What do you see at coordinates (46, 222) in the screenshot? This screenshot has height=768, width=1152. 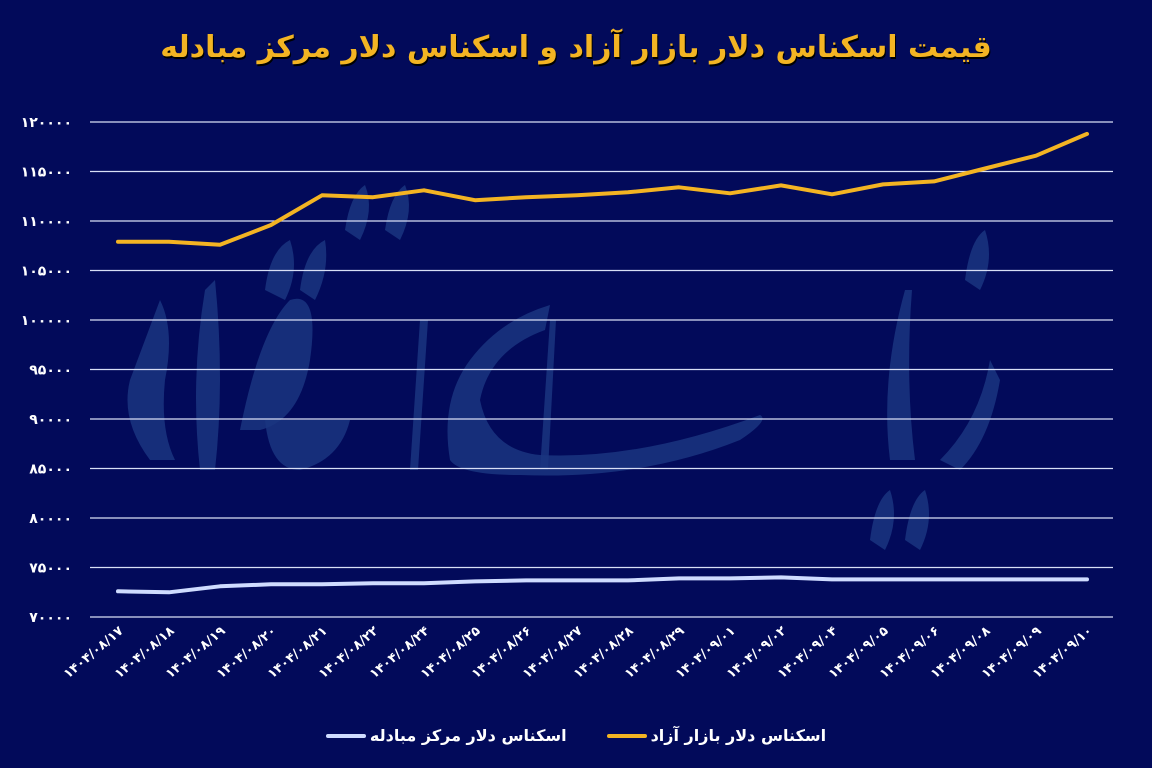 I see `y-tick-label: ۱۱۰۰۰۰` at bounding box center [46, 222].